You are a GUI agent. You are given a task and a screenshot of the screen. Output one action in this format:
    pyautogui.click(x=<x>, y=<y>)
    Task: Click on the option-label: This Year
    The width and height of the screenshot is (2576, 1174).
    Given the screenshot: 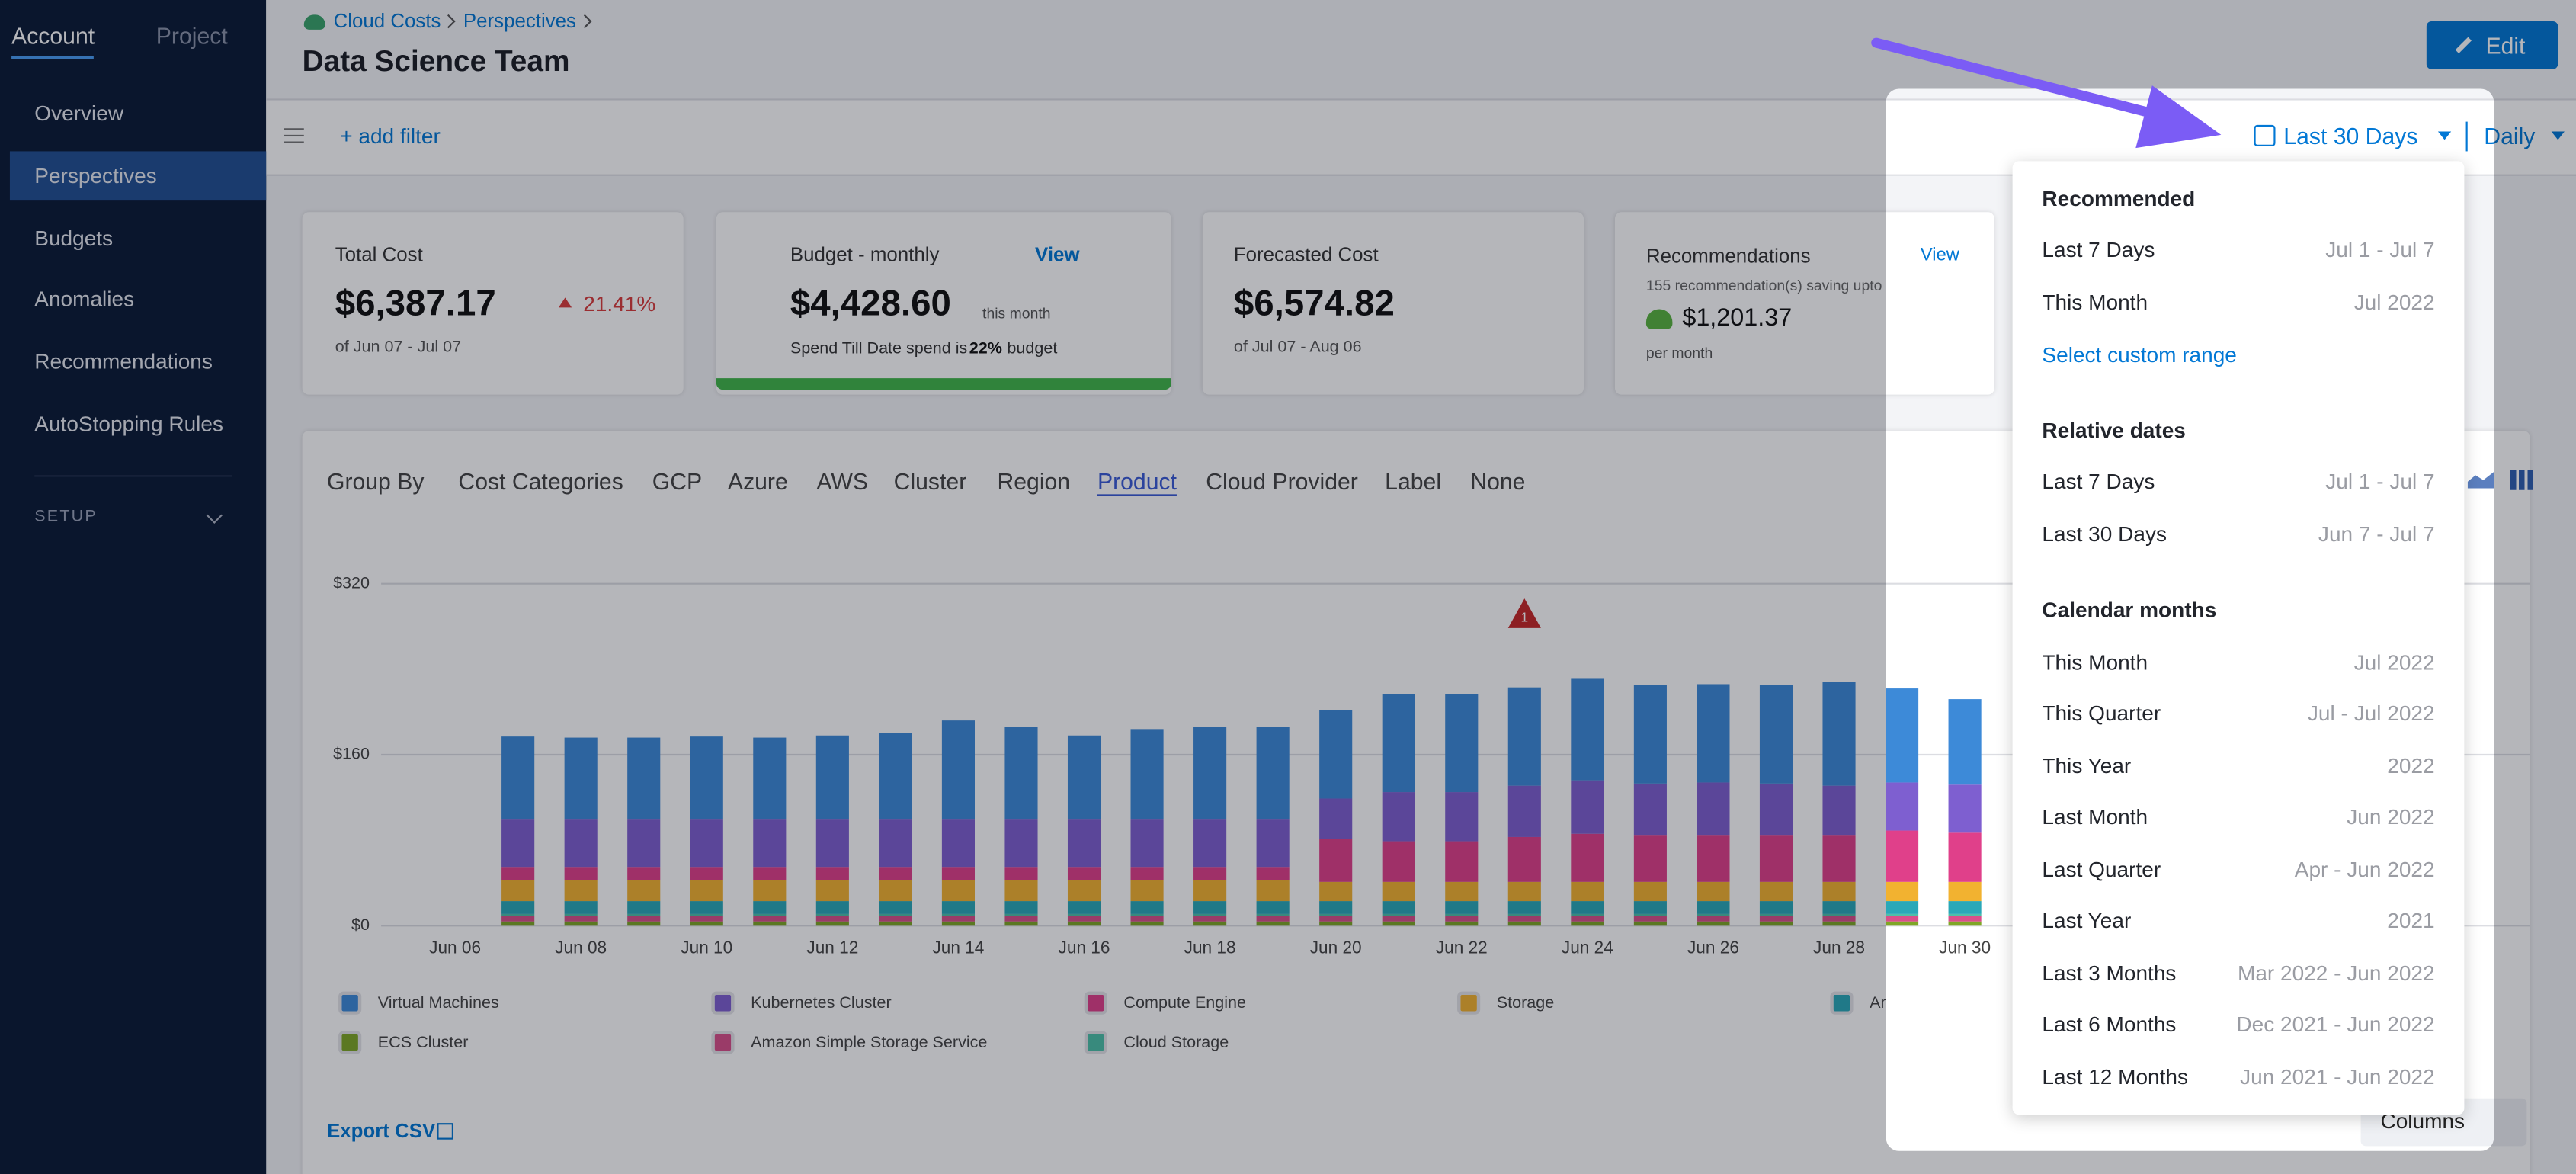 What is the action you would take?
    pyautogui.click(x=2087, y=765)
    